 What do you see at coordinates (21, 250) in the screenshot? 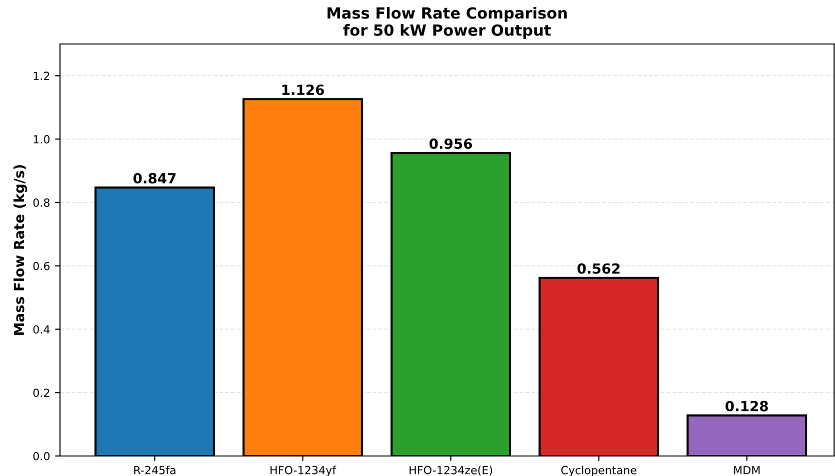
I see `y-axis-title: Mass Flow Rate (kg/s)` at bounding box center [21, 250].